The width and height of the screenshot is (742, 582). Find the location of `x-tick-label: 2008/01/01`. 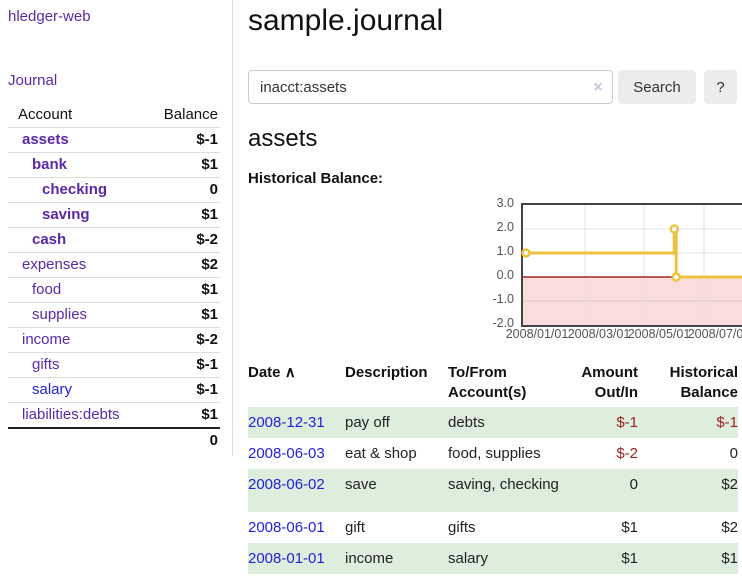

x-tick-label: 2008/01/01 is located at coordinates (537, 334).